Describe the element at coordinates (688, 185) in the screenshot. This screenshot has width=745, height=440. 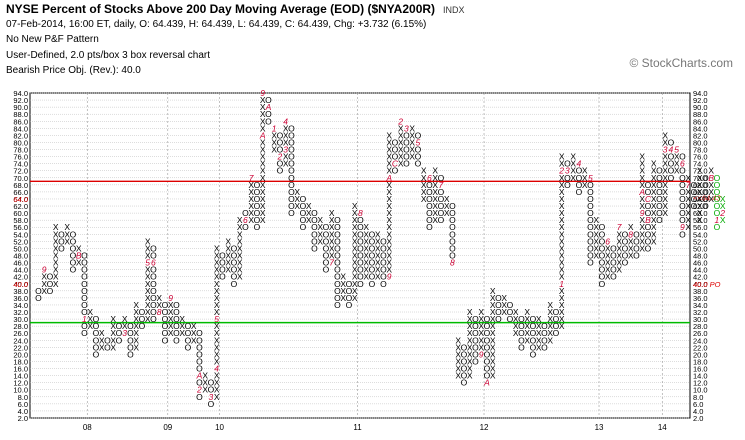
I see `month-marker: 7` at that location.